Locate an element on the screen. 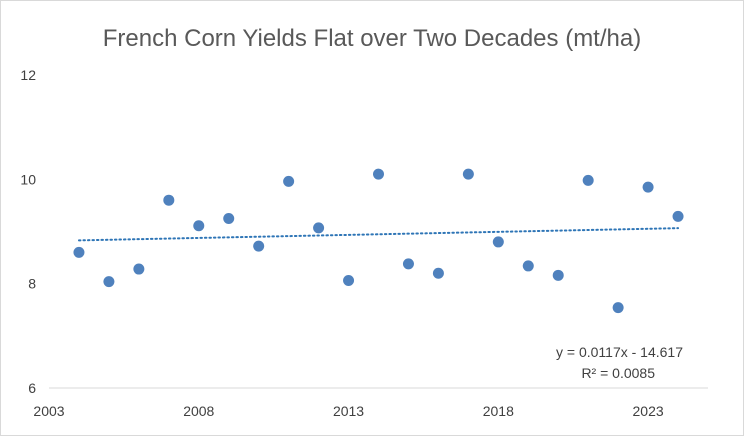 Image resolution: width=744 pixels, height=436 pixels. y-tick-label: 8 is located at coordinates (32, 284).